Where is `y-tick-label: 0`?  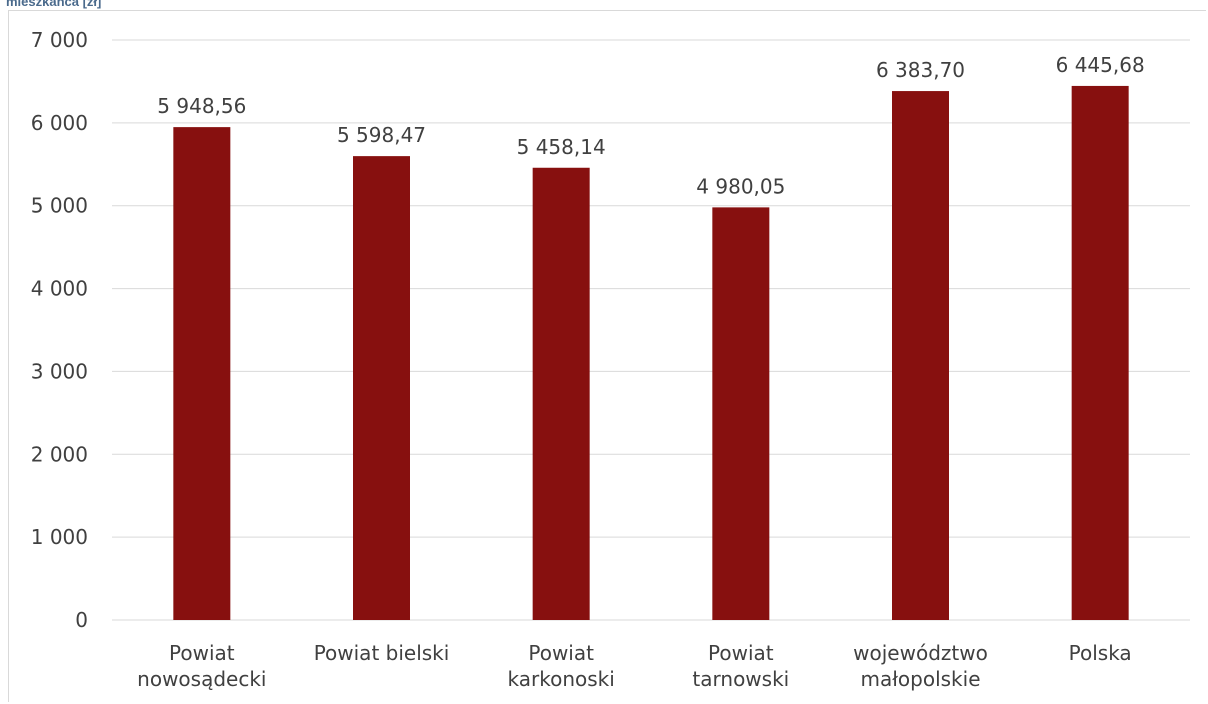
y-tick-label: 0 is located at coordinates (81, 620).